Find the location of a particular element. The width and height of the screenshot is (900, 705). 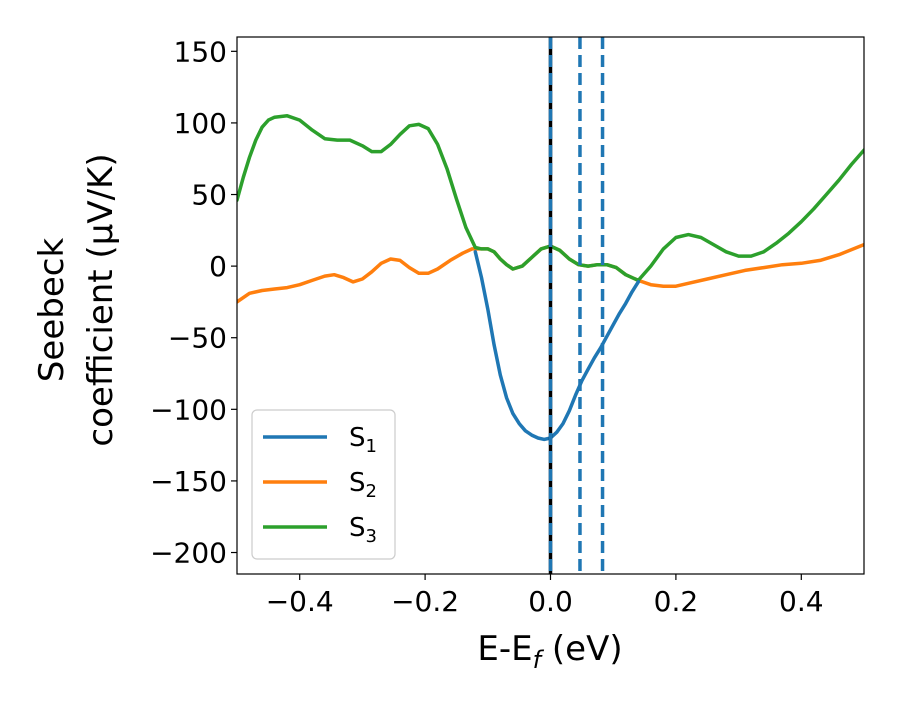

y-axis-title-line2: coefficient (μV/K) is located at coordinates (101, 299).